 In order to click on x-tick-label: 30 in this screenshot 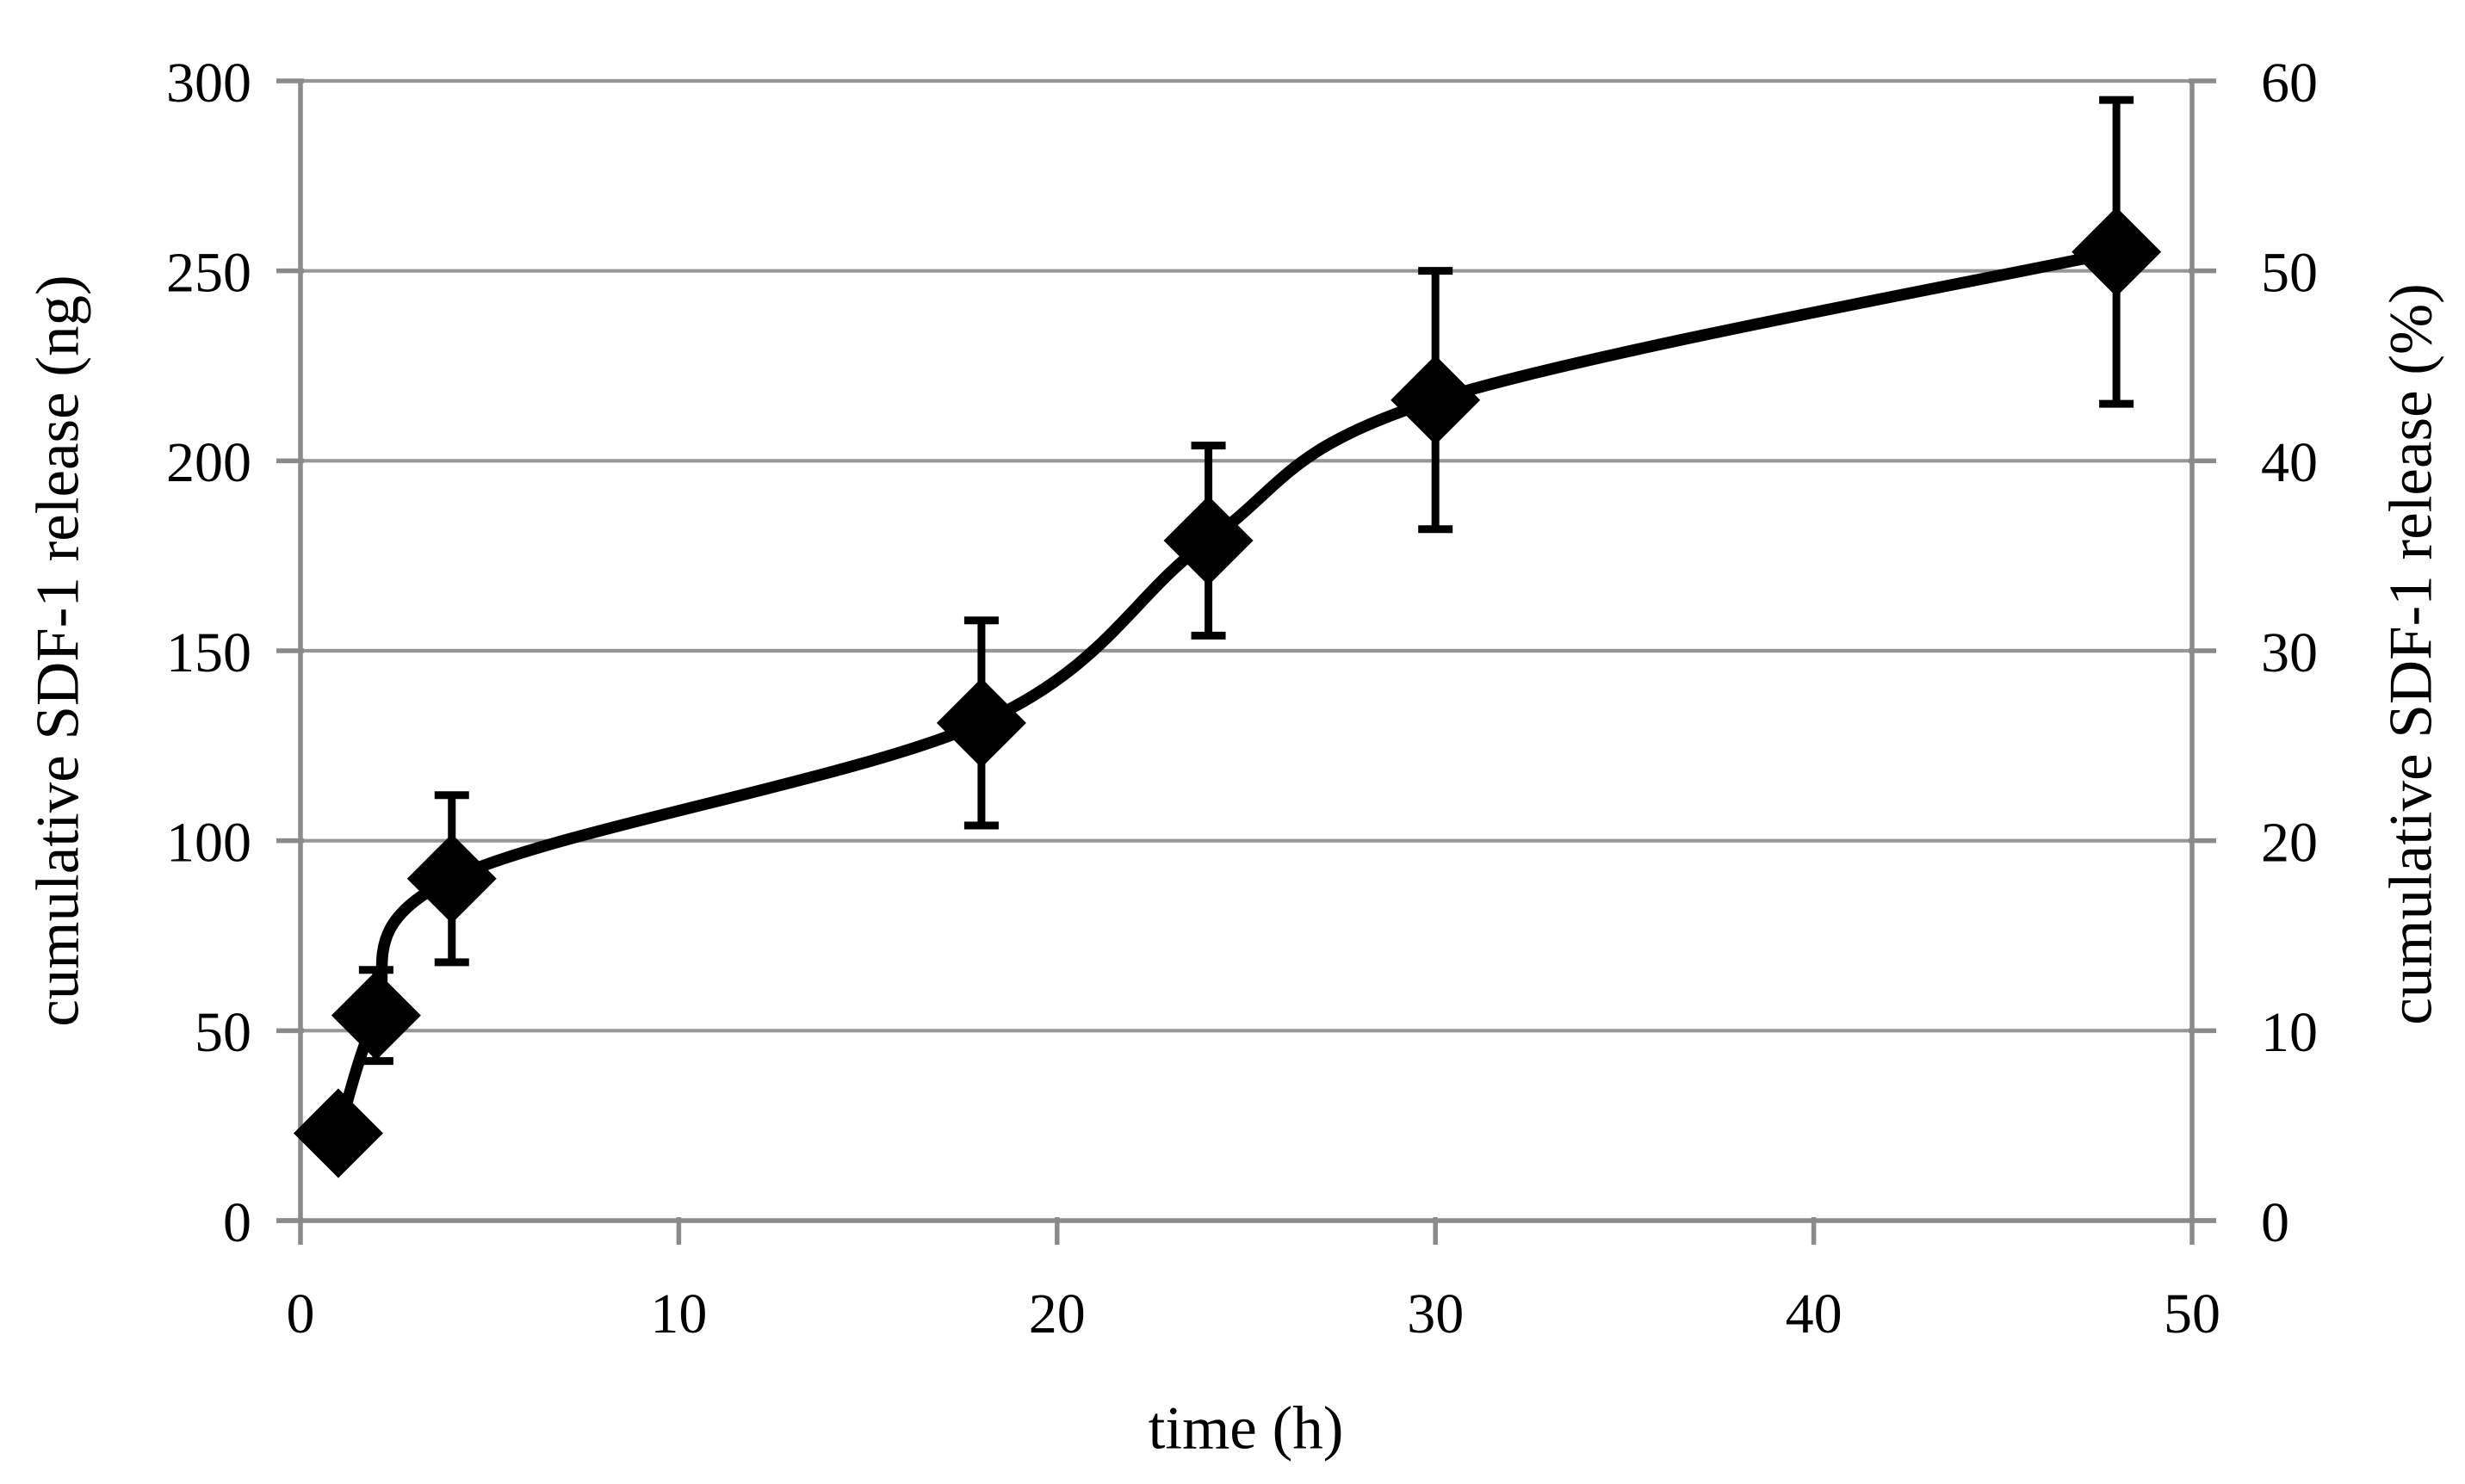, I will do `click(1435, 1314)`.